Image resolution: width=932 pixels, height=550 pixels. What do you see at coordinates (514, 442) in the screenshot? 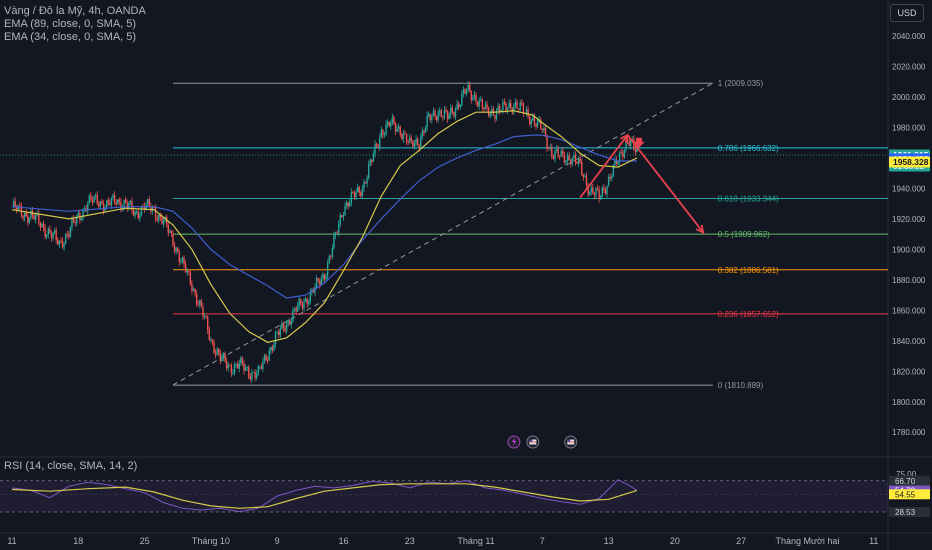
I see `lightning-icon` at bounding box center [514, 442].